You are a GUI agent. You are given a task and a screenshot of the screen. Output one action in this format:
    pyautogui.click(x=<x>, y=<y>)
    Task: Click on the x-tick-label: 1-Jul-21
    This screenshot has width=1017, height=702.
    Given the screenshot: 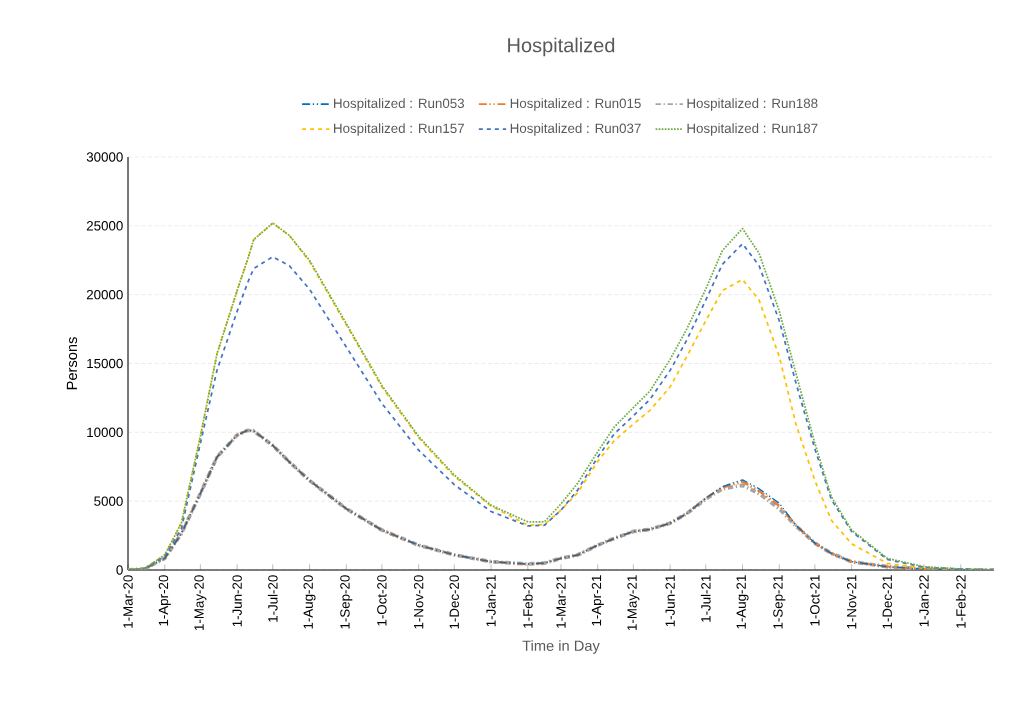 What is the action you would take?
    pyautogui.click(x=705, y=598)
    